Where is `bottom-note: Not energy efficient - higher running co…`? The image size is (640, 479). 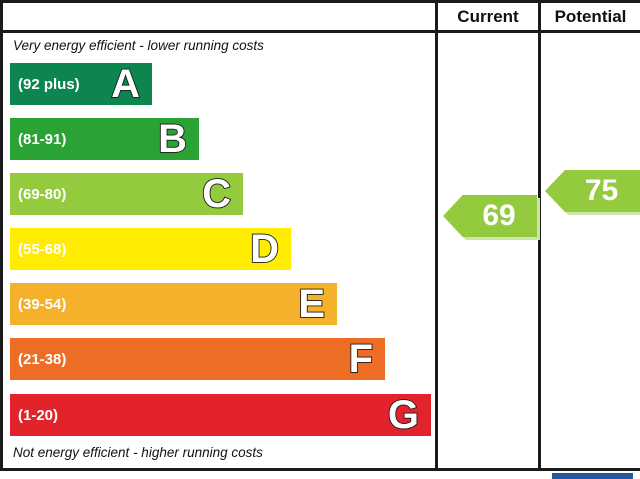
bottom-note: Not energy efficient - higher running co… is located at coordinates (138, 452).